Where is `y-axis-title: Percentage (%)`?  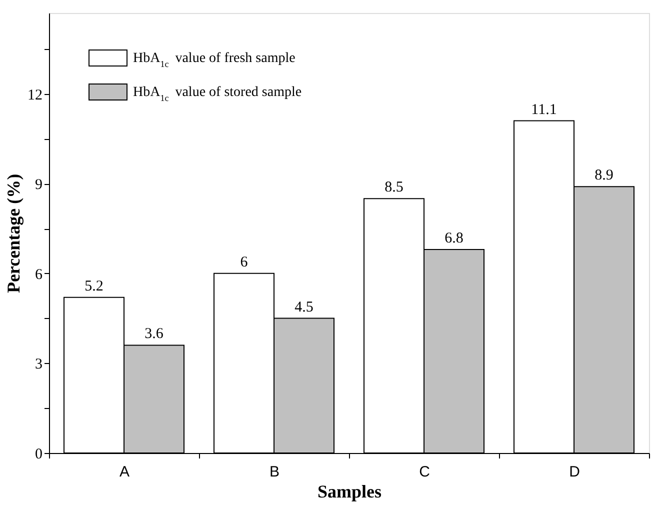
y-axis-title: Percentage (%) is located at coordinates (14, 234).